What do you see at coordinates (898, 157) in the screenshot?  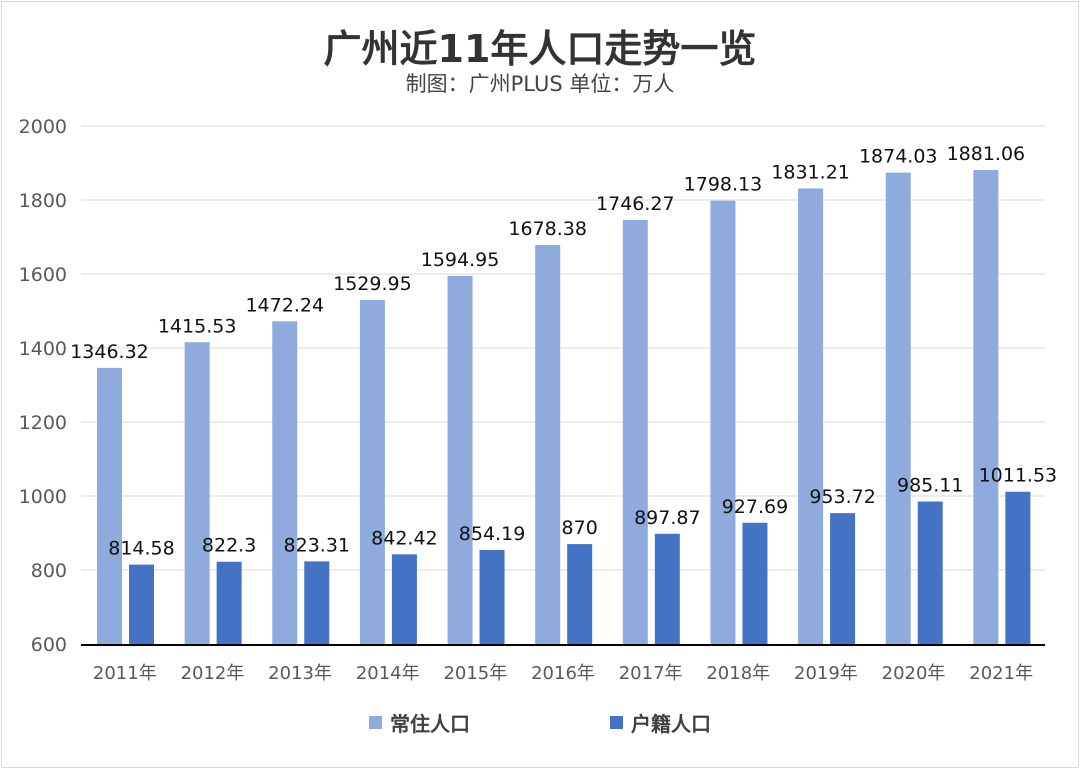 I see `data-label: 1874.03` at bounding box center [898, 157].